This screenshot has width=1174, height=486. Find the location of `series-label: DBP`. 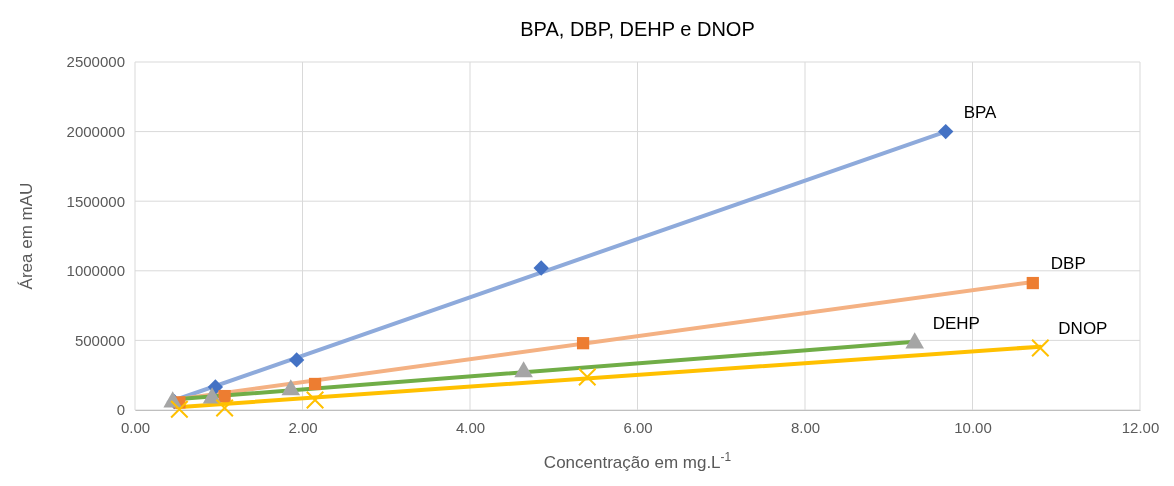

series-label: DBP is located at coordinates (1068, 264).